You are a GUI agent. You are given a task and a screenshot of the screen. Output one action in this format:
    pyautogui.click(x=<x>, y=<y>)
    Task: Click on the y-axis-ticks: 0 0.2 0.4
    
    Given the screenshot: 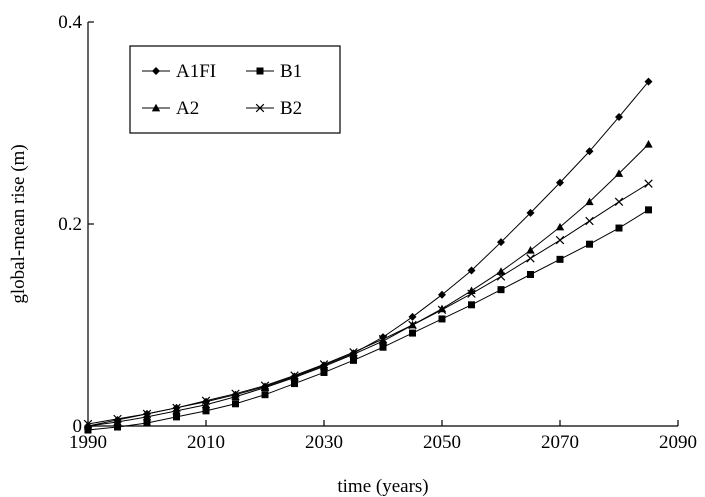 What is the action you would take?
    pyautogui.click(x=76, y=224)
    